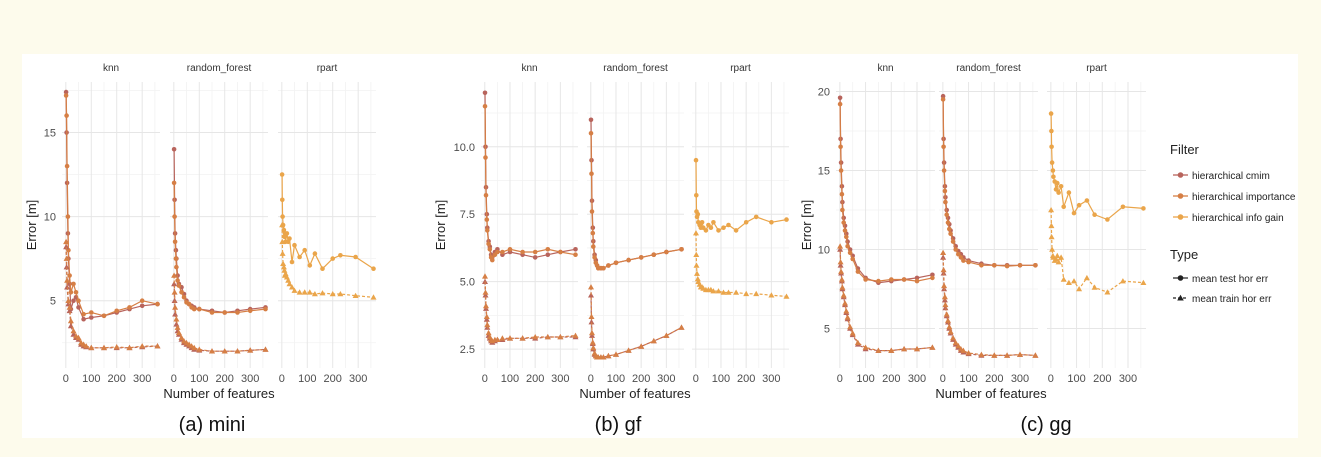 This screenshot has height=457, width=1321. I want to click on panel-random_forest: random_forest 0 100 200 300, so click(636, 224).